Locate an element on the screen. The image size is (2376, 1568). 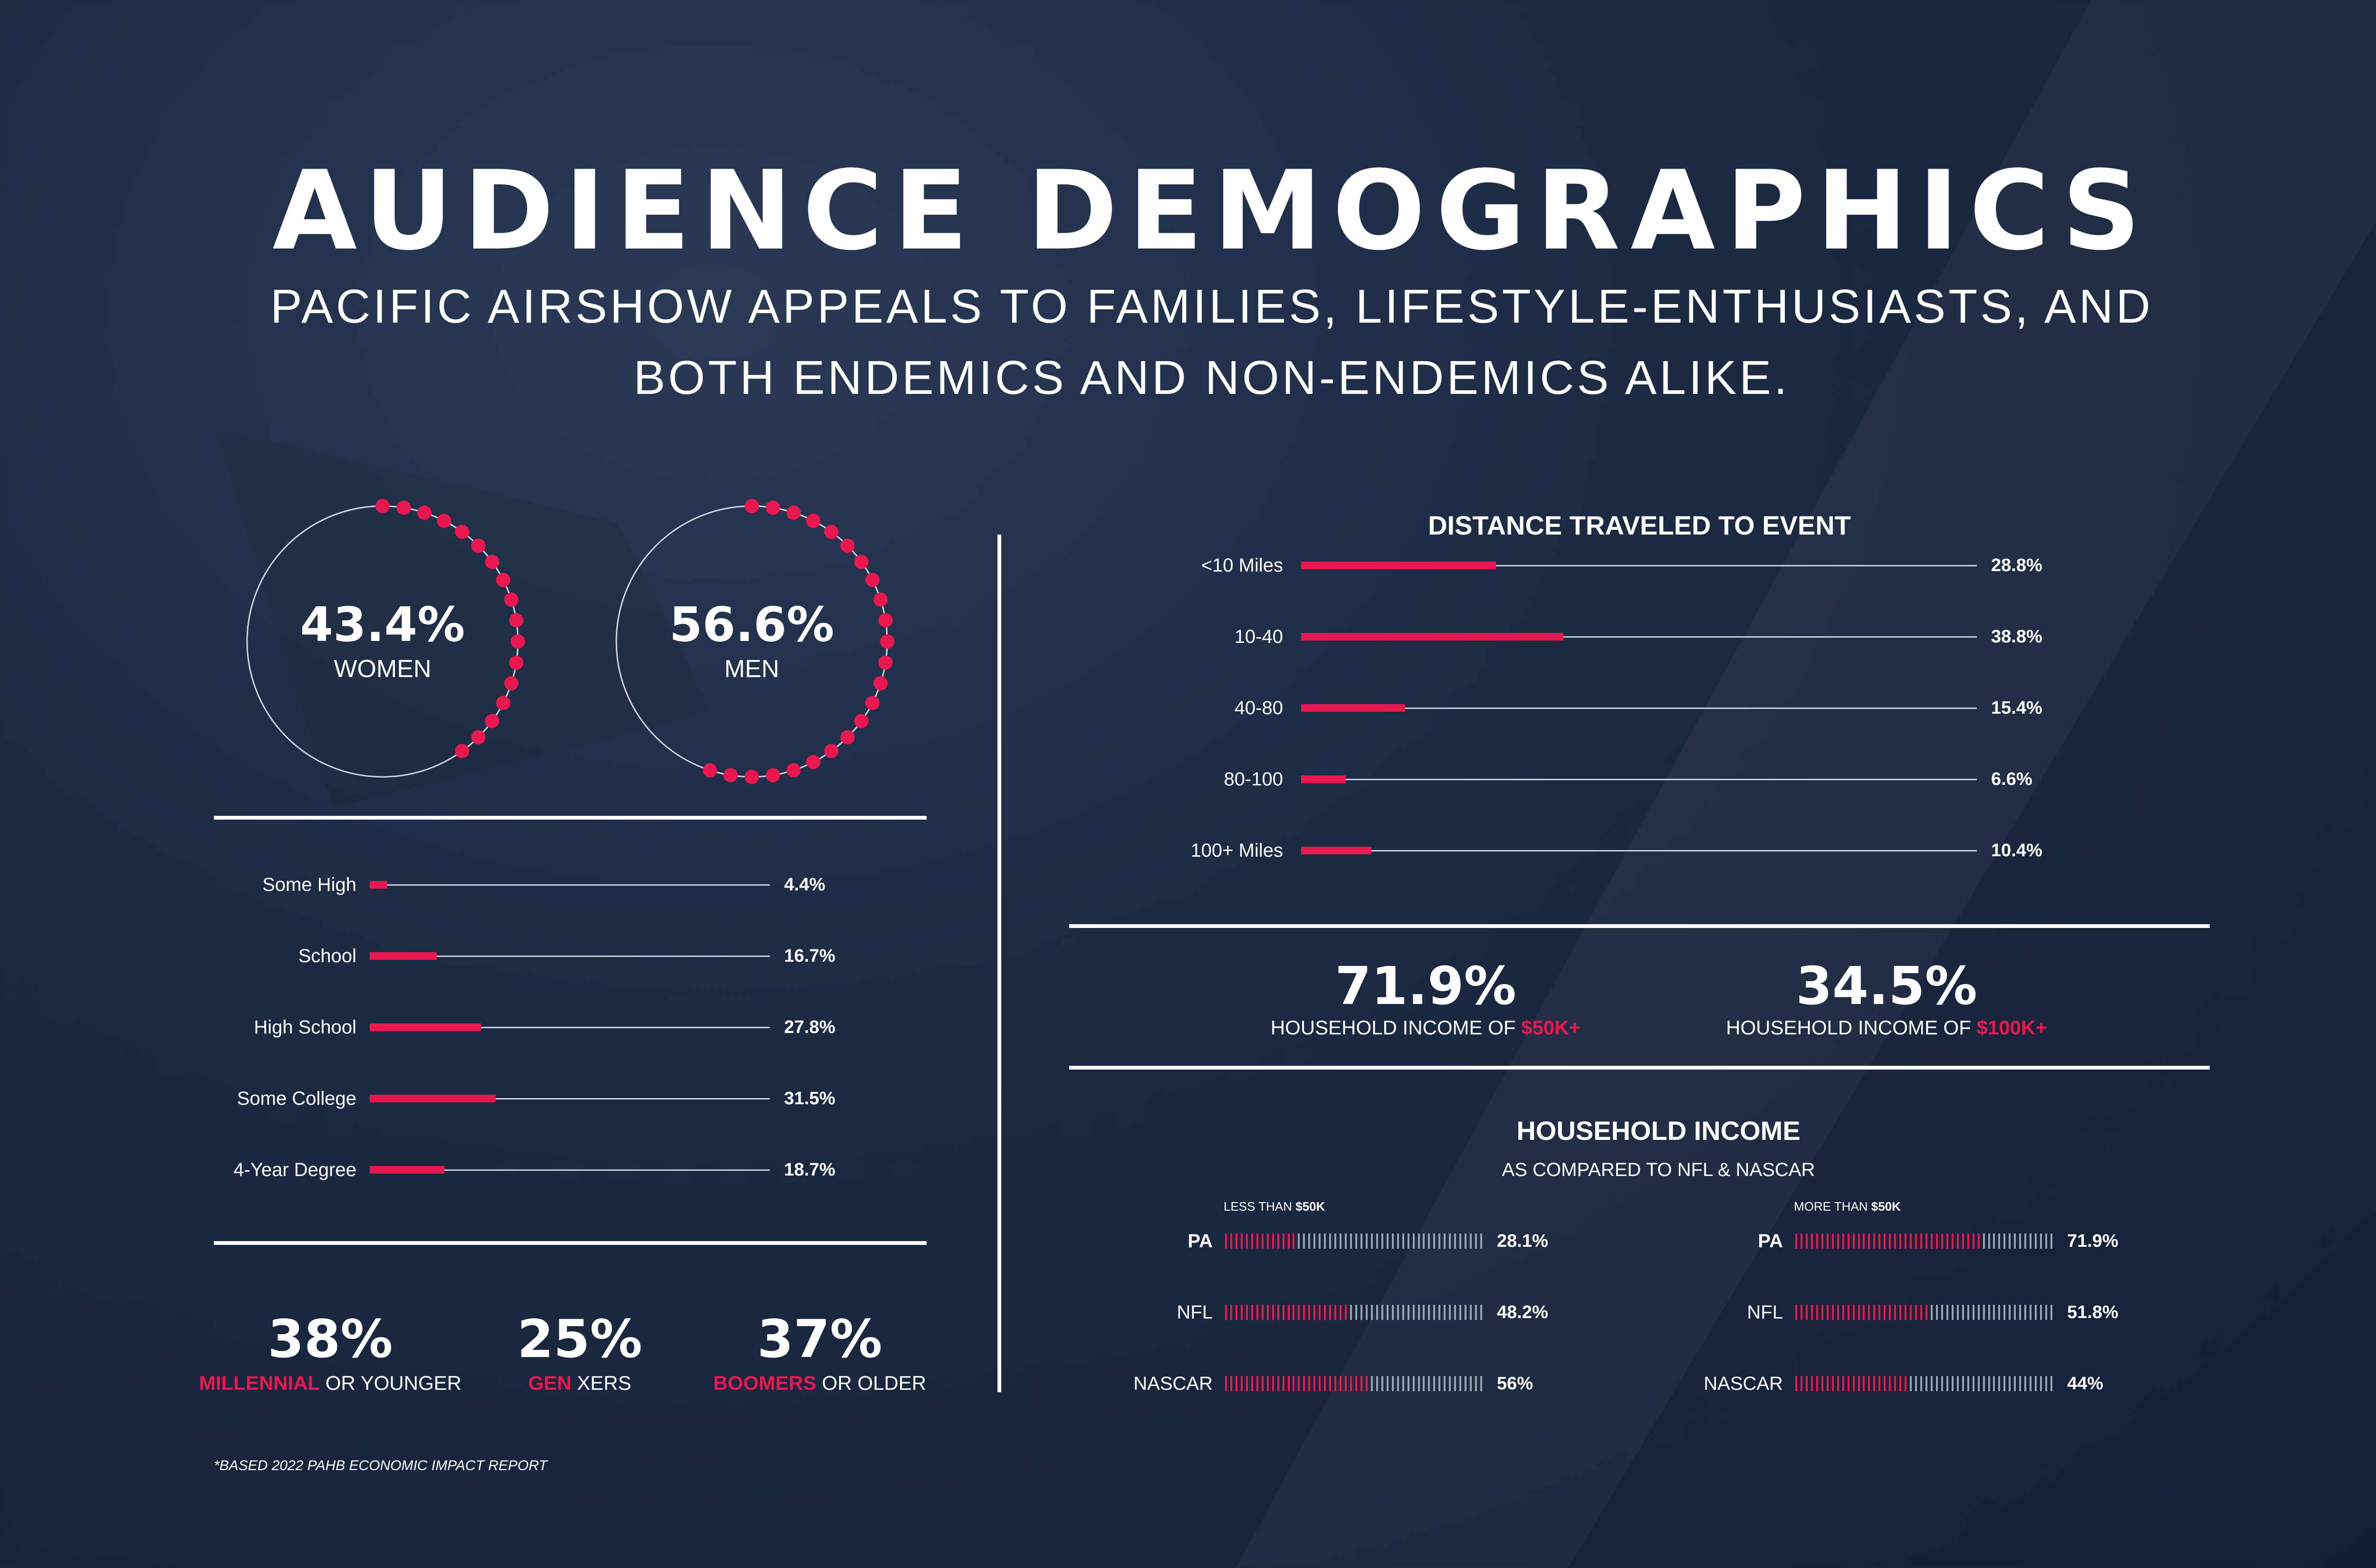
bar is located at coordinates (425, 1027).